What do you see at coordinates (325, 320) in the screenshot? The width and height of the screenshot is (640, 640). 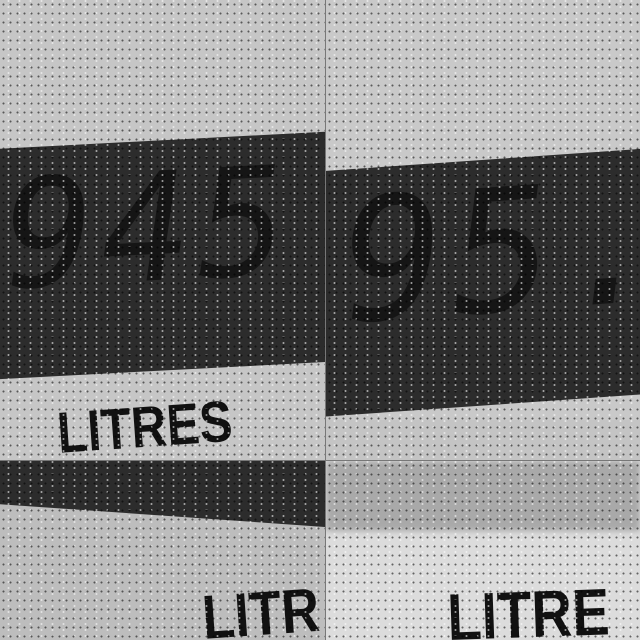 I see `panel-divider-vertical` at bounding box center [325, 320].